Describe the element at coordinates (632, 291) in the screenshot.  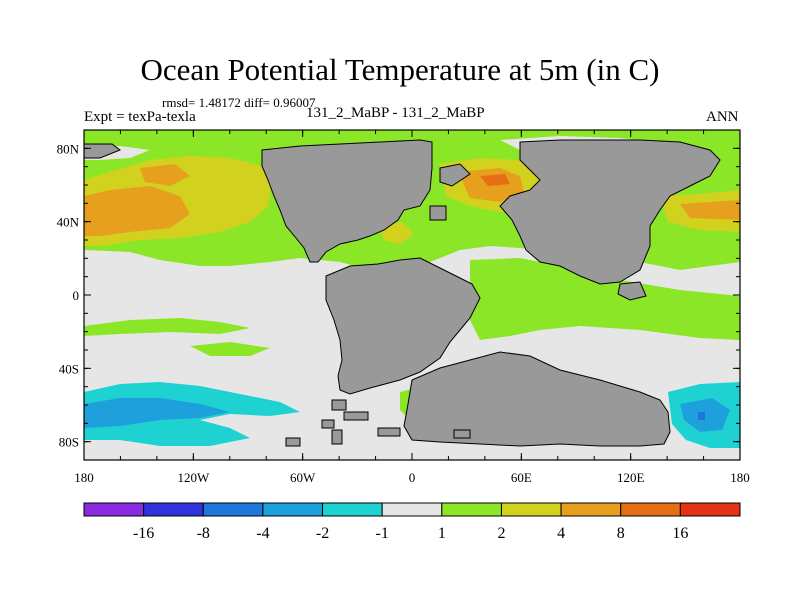
I see `land-greater-india` at that location.